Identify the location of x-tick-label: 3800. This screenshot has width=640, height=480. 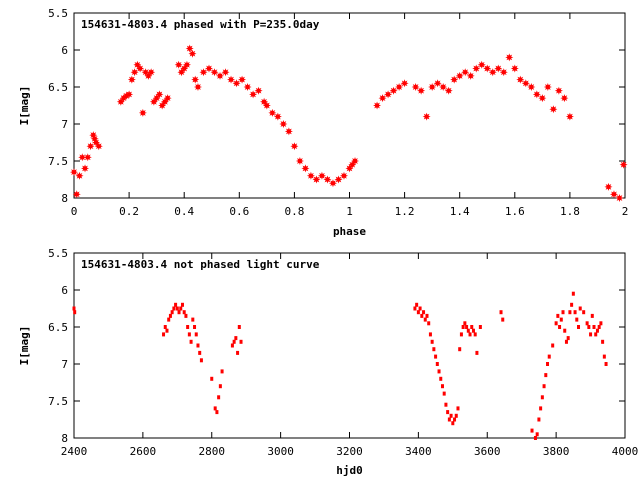
(556, 451).